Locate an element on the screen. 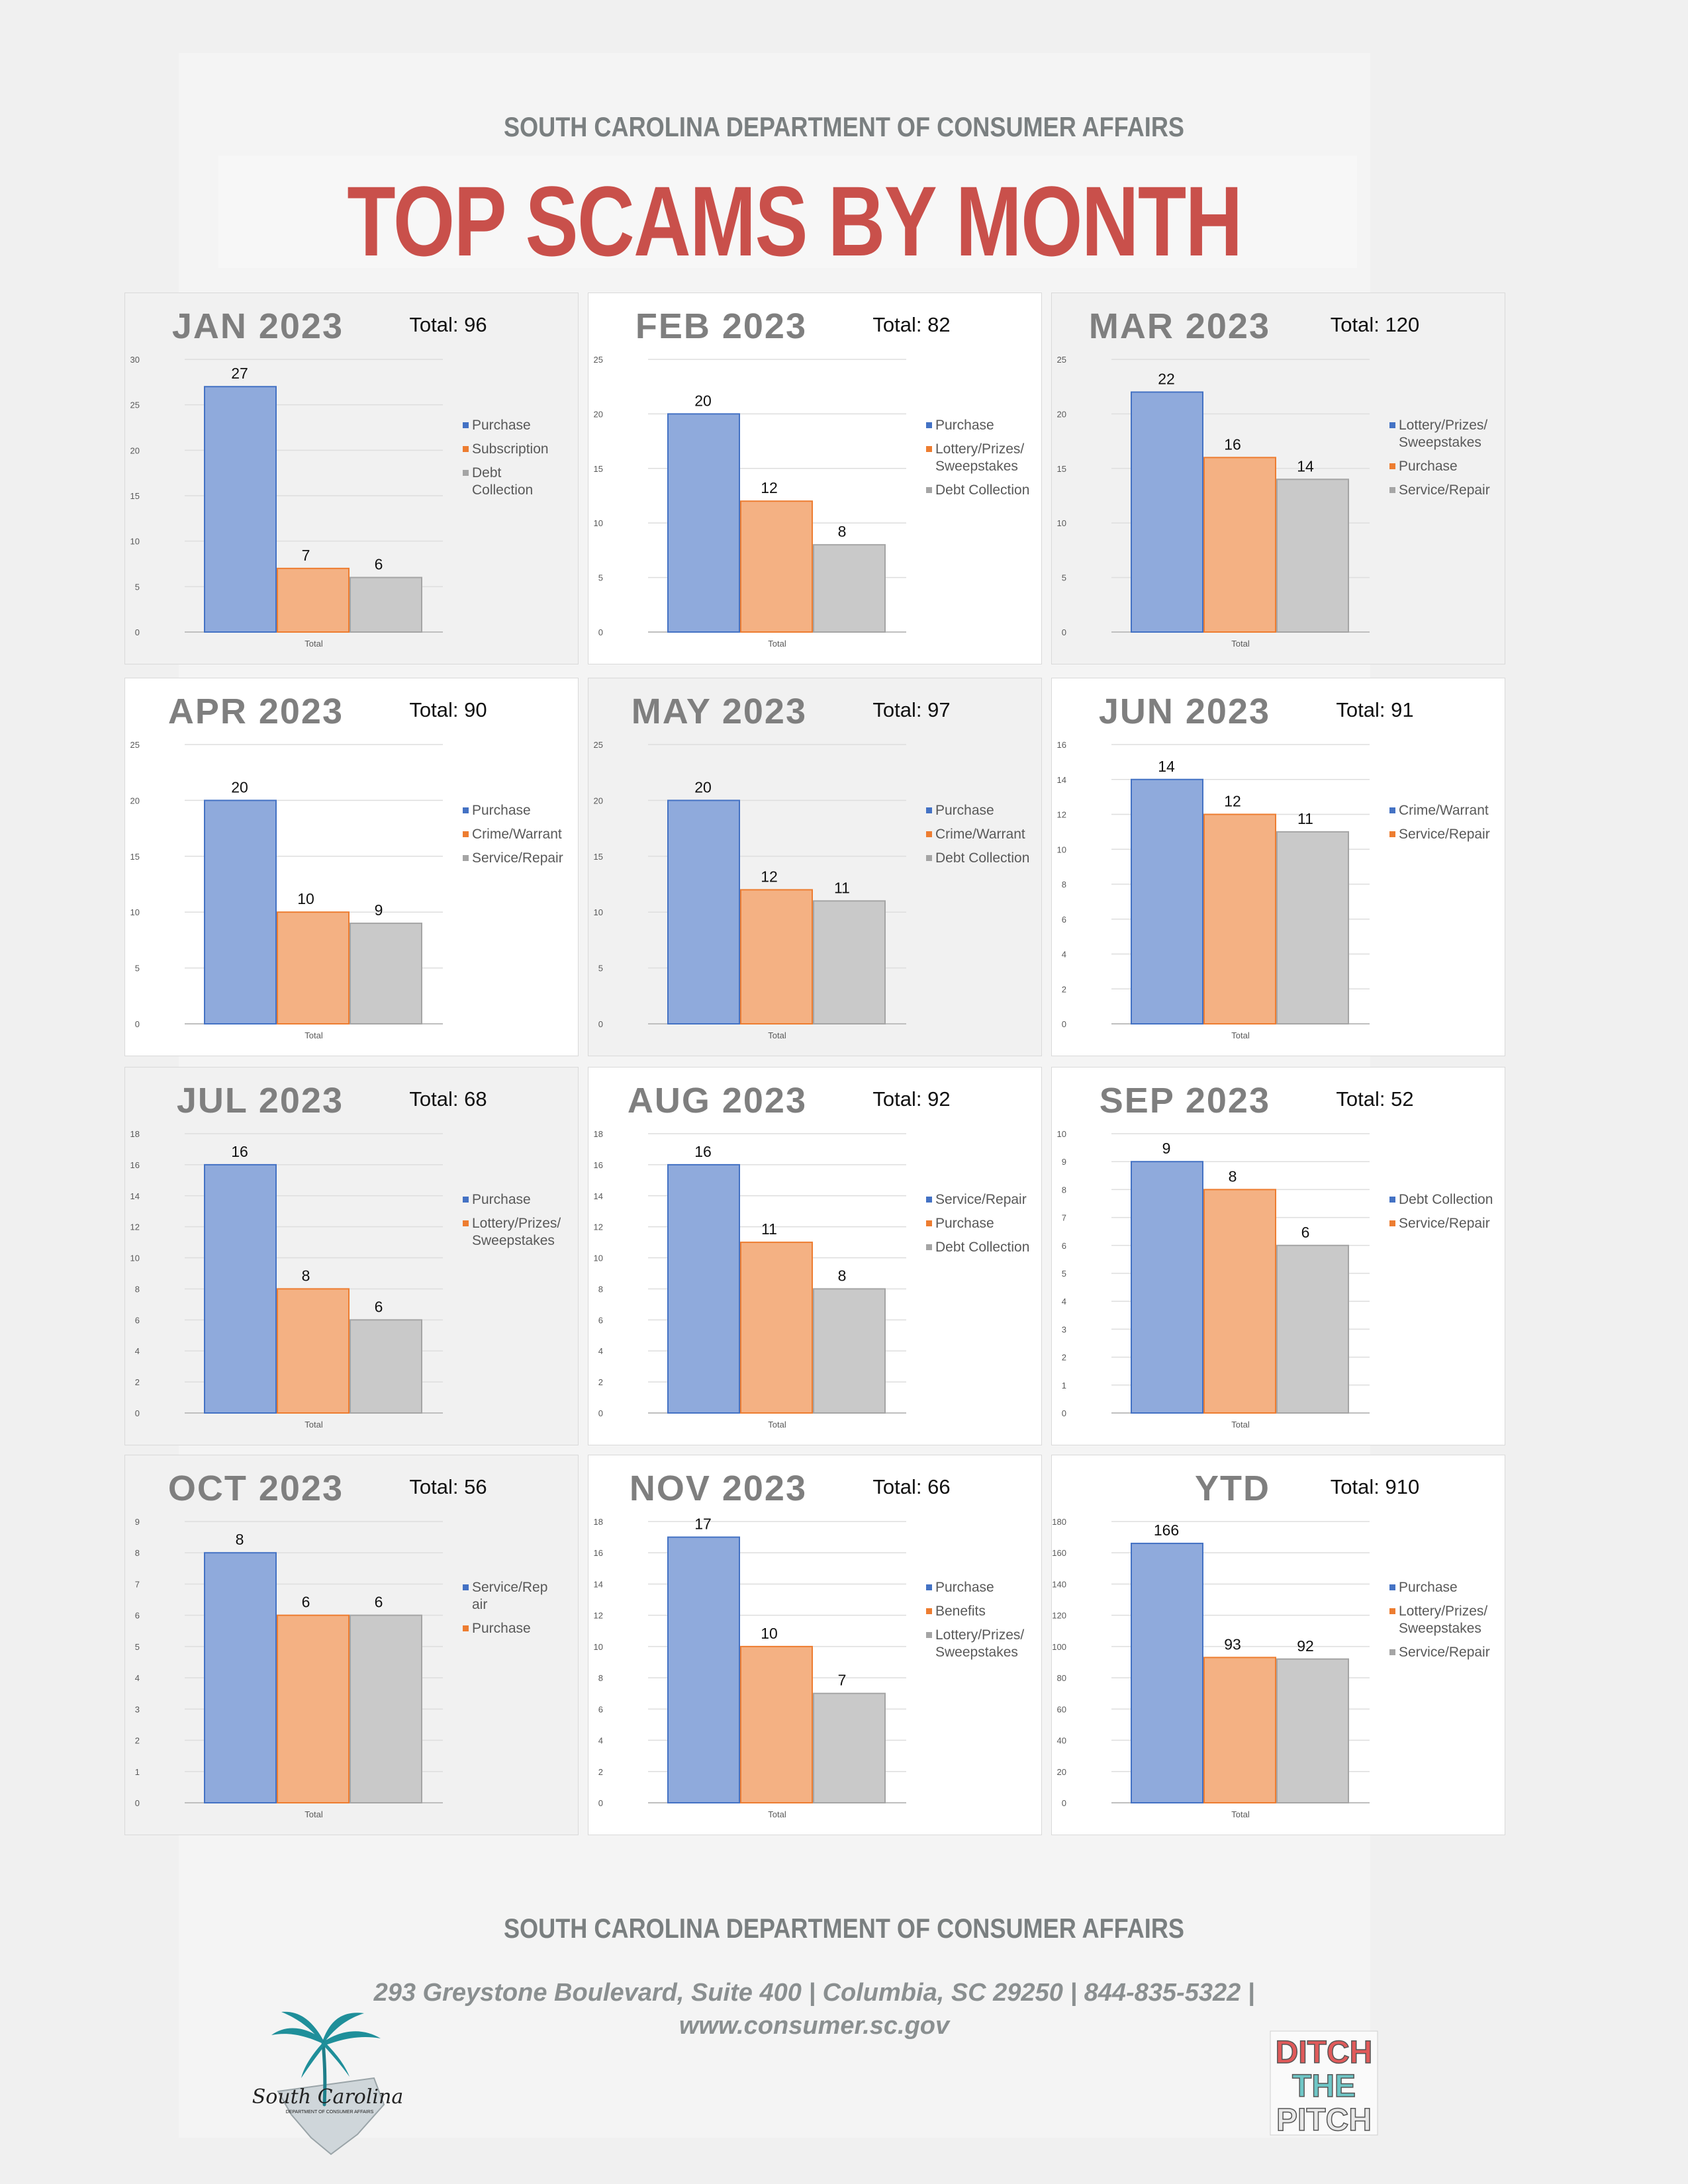 This screenshot has width=1688, height=2184. y-tick-label: 2 is located at coordinates (600, 1772).